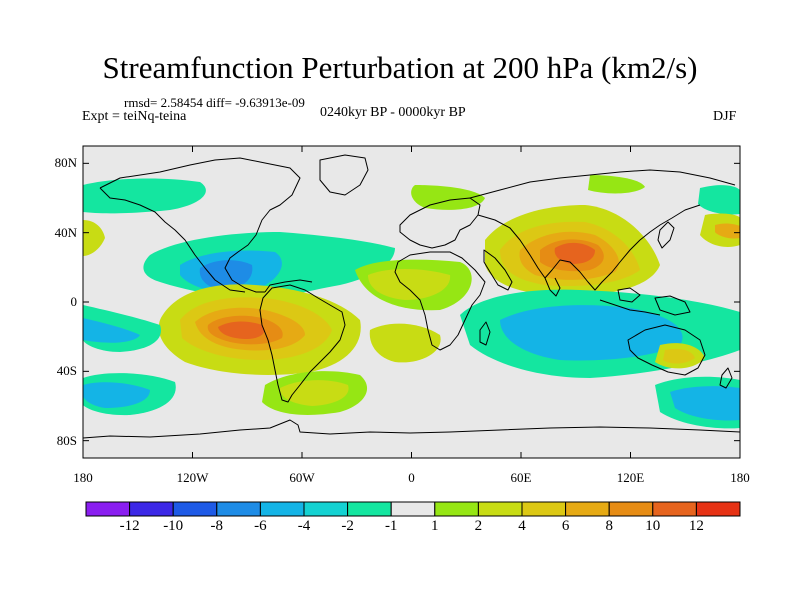 The width and height of the screenshot is (800, 600). I want to click on period-label: 0240kyr BP - 0000kyr BP, so click(393, 112).